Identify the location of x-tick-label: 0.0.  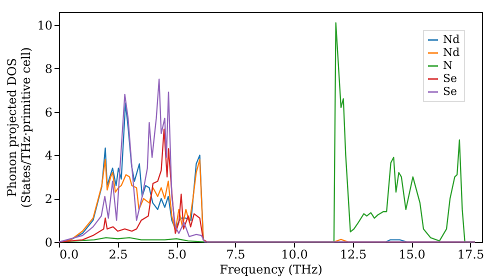
(69, 255).